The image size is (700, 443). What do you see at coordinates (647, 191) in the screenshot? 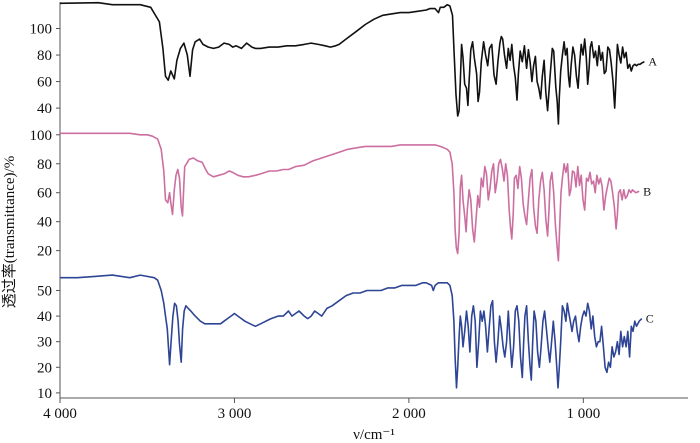
I see `series-label-B: B` at bounding box center [647, 191].